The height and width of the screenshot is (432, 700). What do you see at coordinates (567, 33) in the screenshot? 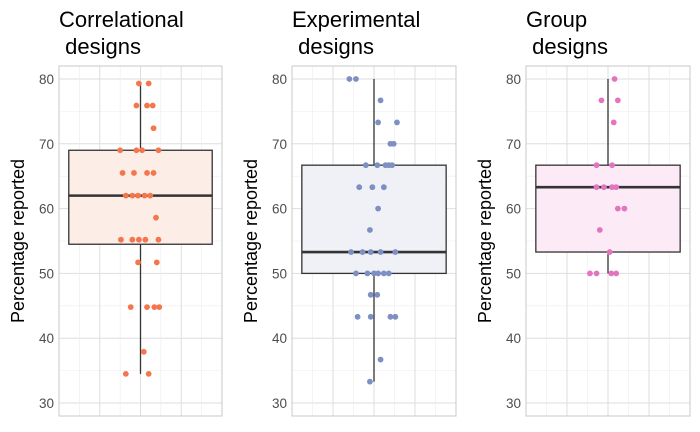
I see `panel-title: Group designs` at bounding box center [567, 33].